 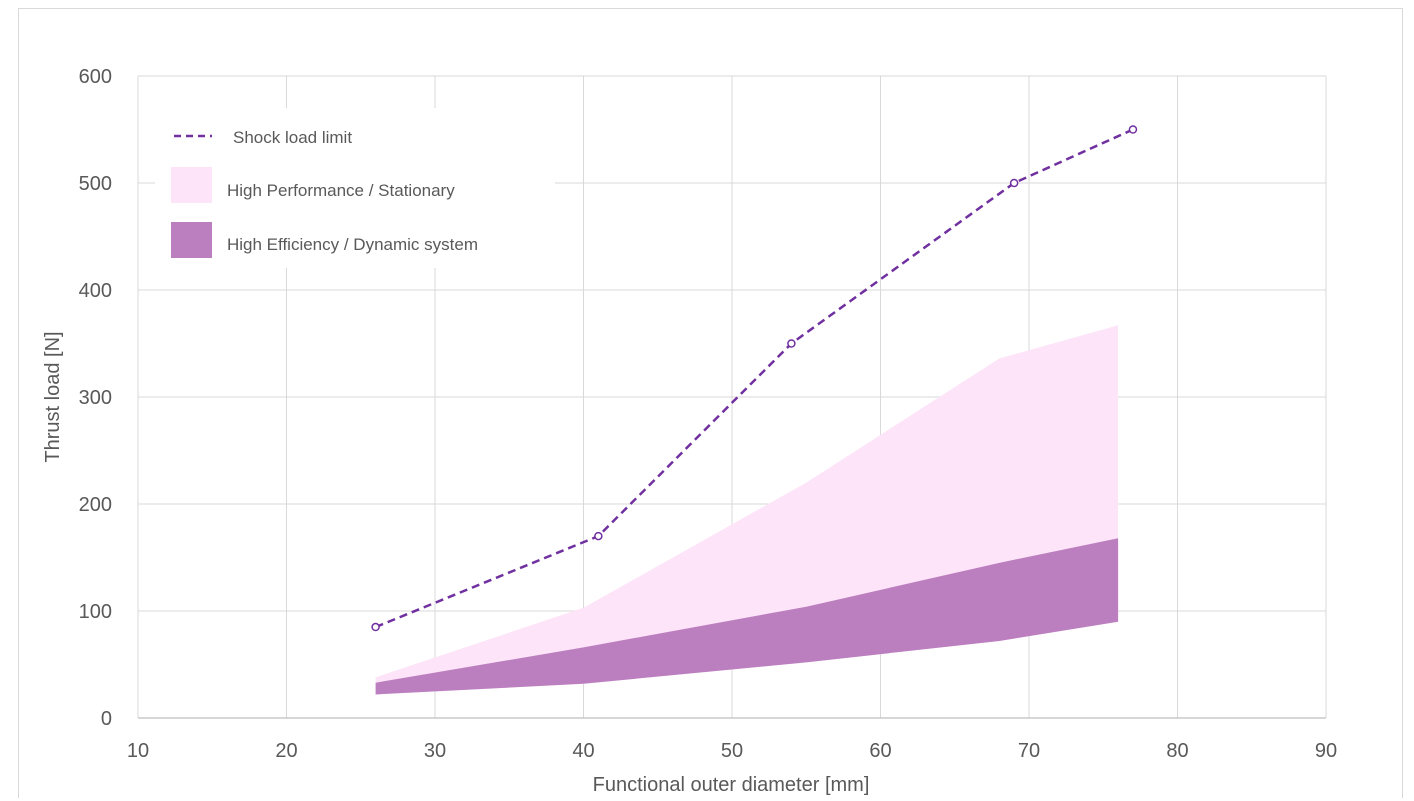 What do you see at coordinates (583, 751) in the screenshot?
I see `x-tick-label: 40` at bounding box center [583, 751].